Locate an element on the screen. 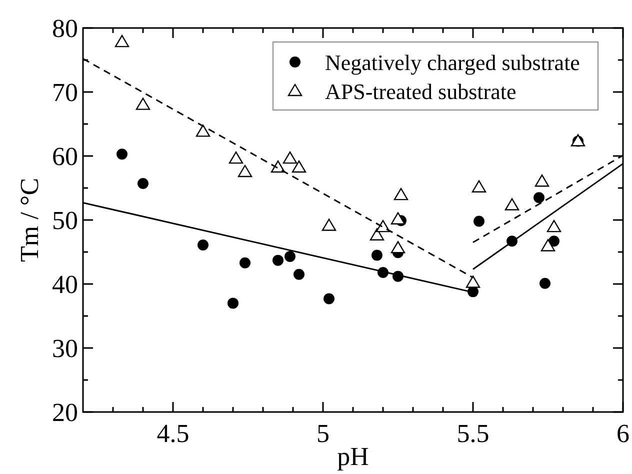 The image size is (632, 474). y-tick-label: 40 is located at coordinates (65, 284).